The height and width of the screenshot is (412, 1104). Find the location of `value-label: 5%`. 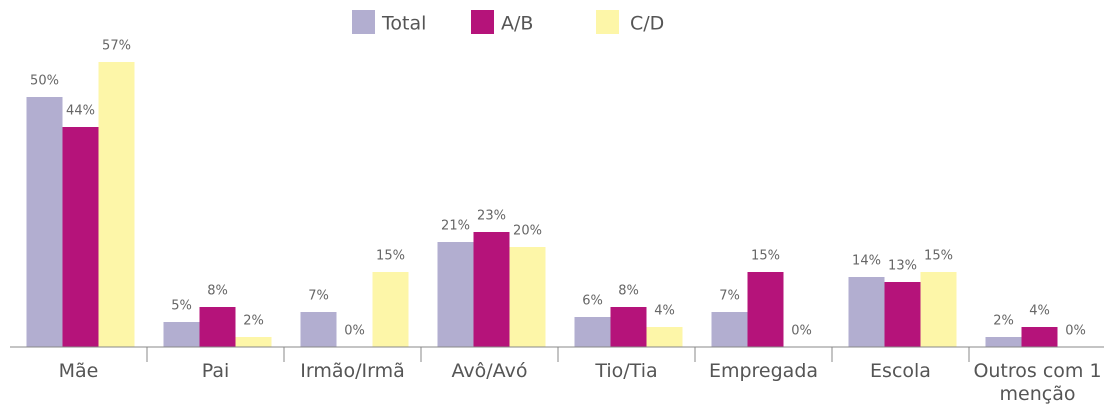

value-label: 5% is located at coordinates (181, 306).